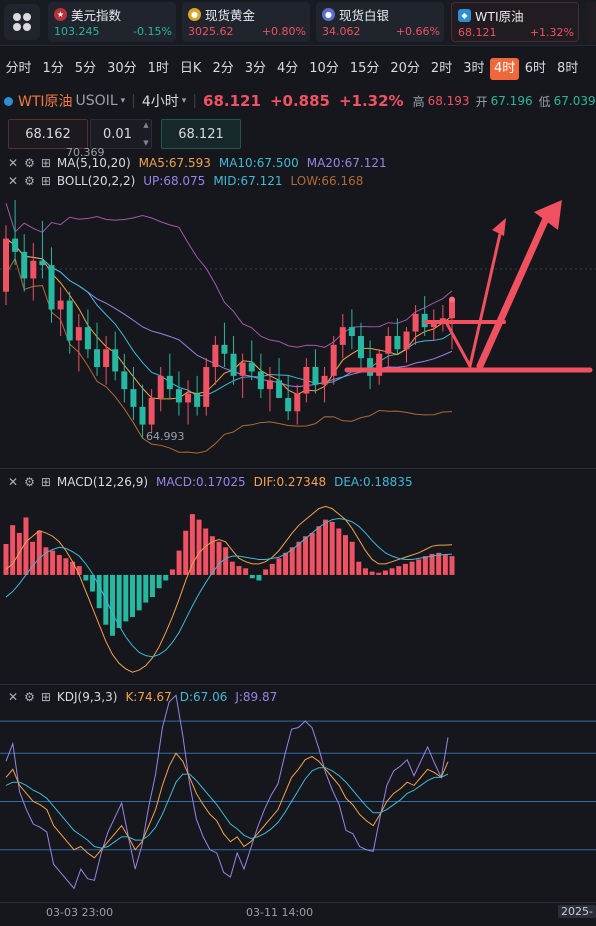 The height and width of the screenshot is (926, 596). Describe the element at coordinates (324, 68) in the screenshot. I see `timeframe-9: 10分` at that location.